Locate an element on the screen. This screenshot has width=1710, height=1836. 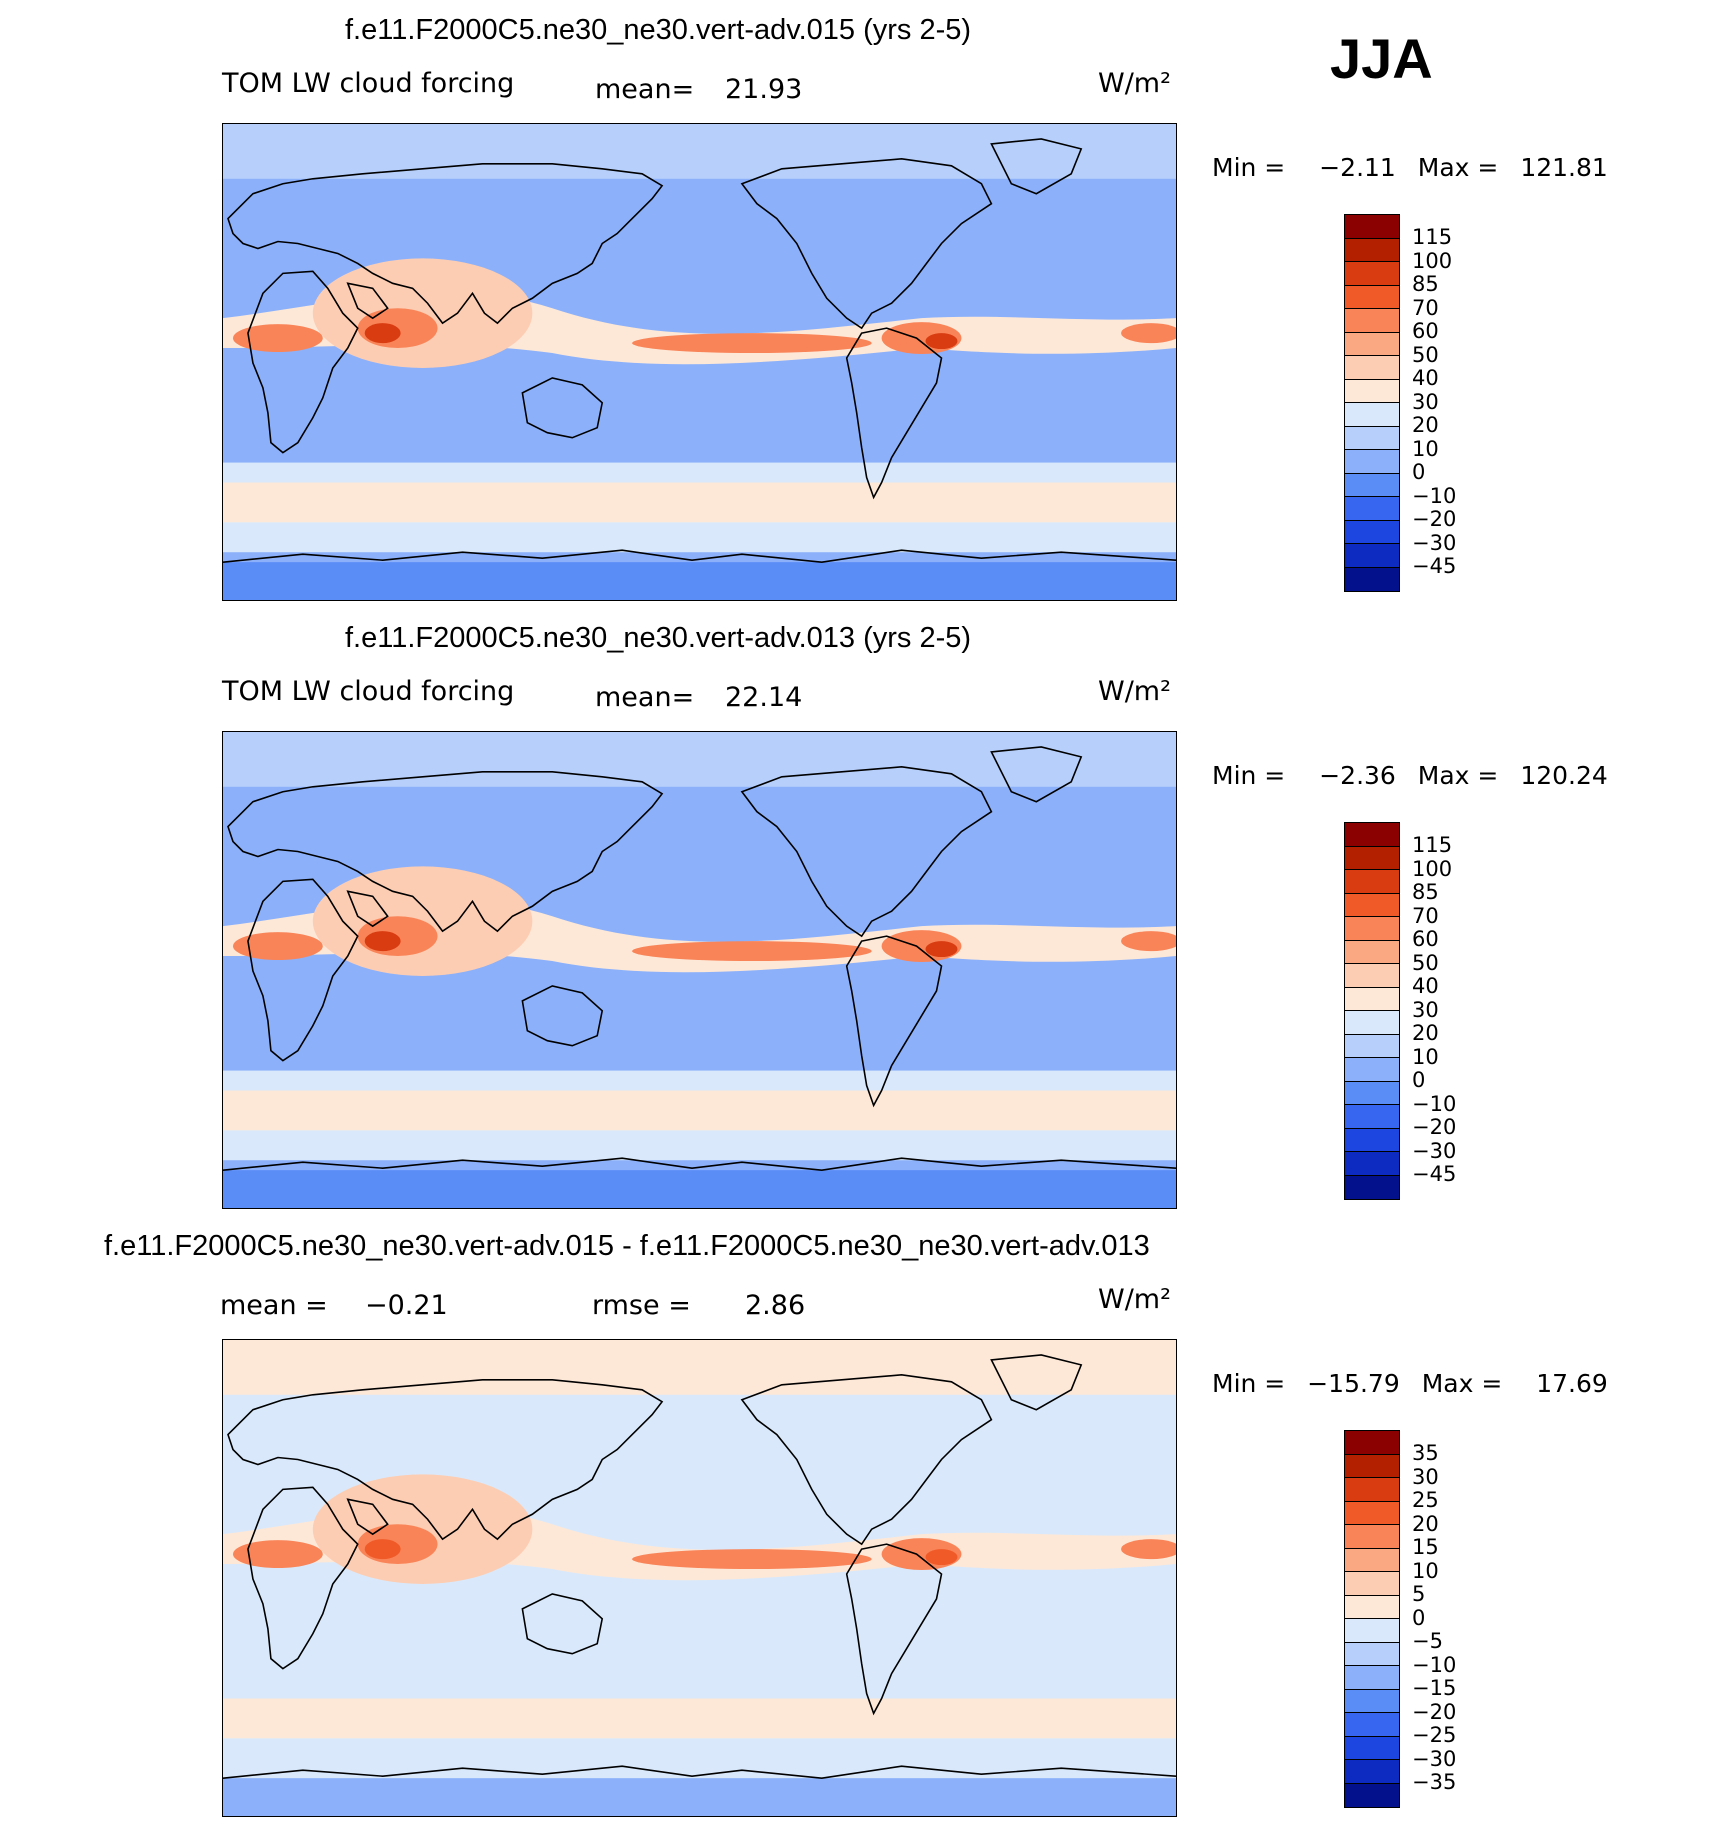
panel-1-mean-label: mean= is located at coordinates (645, 89).